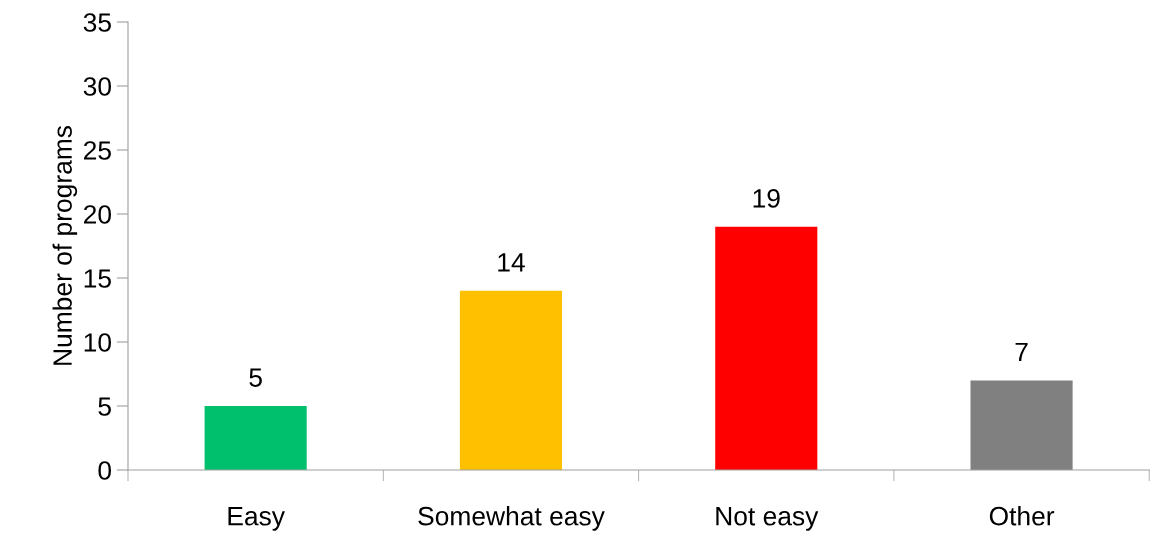 This screenshot has width=1155, height=544. I want to click on y-tick-label: 25, so click(97, 150).